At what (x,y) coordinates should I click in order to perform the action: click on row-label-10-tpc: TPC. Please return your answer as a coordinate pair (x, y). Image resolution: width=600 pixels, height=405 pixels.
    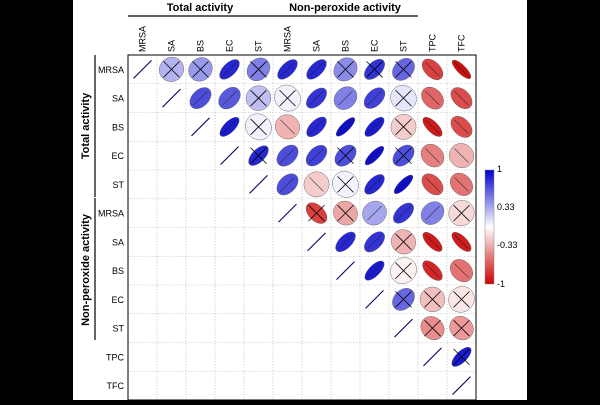
    Looking at the image, I should click on (115, 357).